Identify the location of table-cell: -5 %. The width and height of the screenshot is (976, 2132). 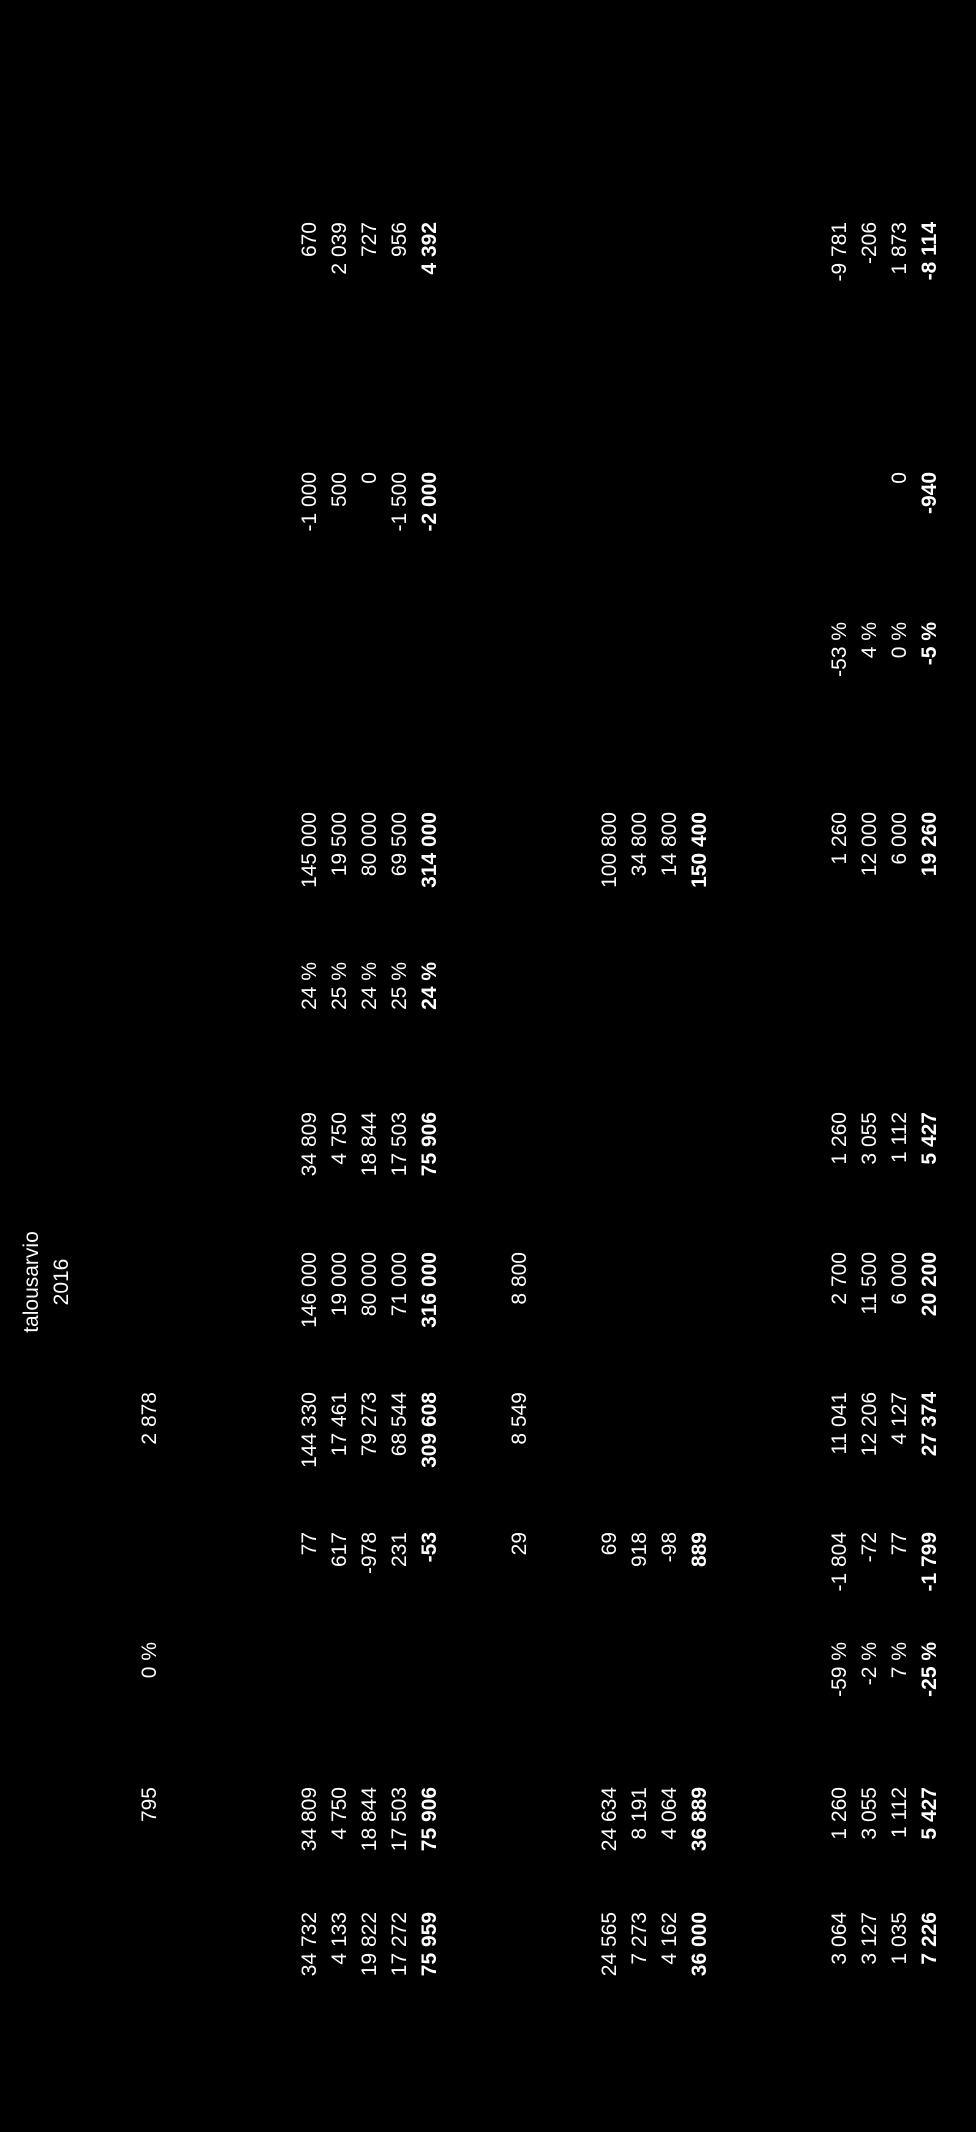
(929, 644).